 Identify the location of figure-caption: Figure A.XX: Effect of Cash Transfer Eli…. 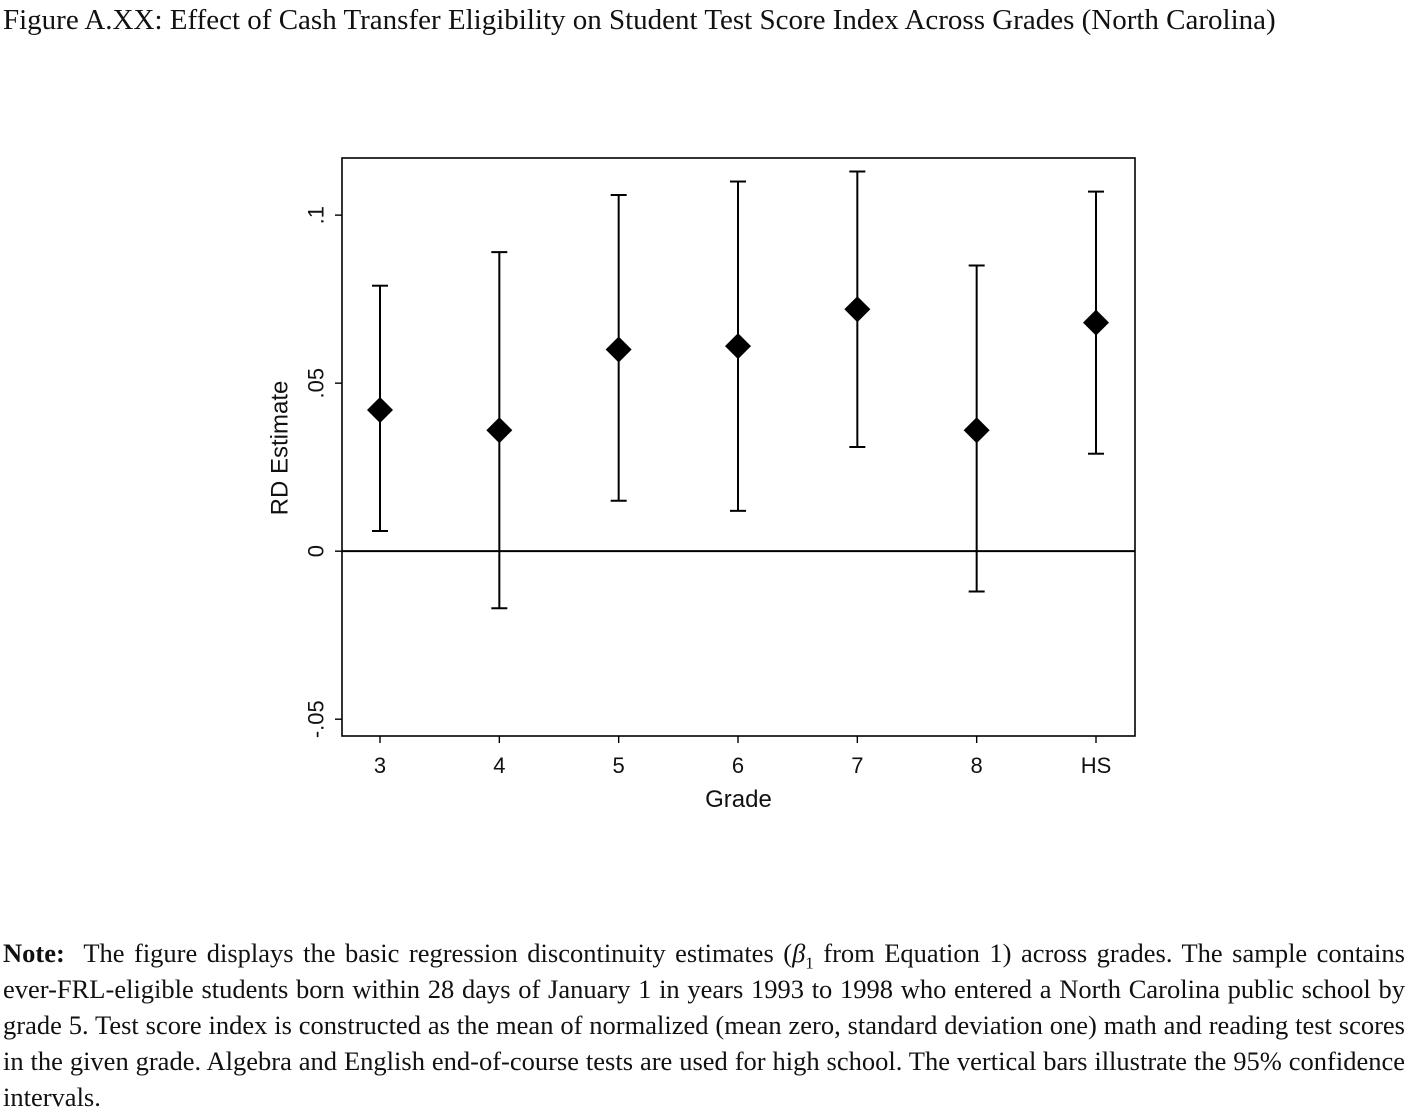
(639, 20).